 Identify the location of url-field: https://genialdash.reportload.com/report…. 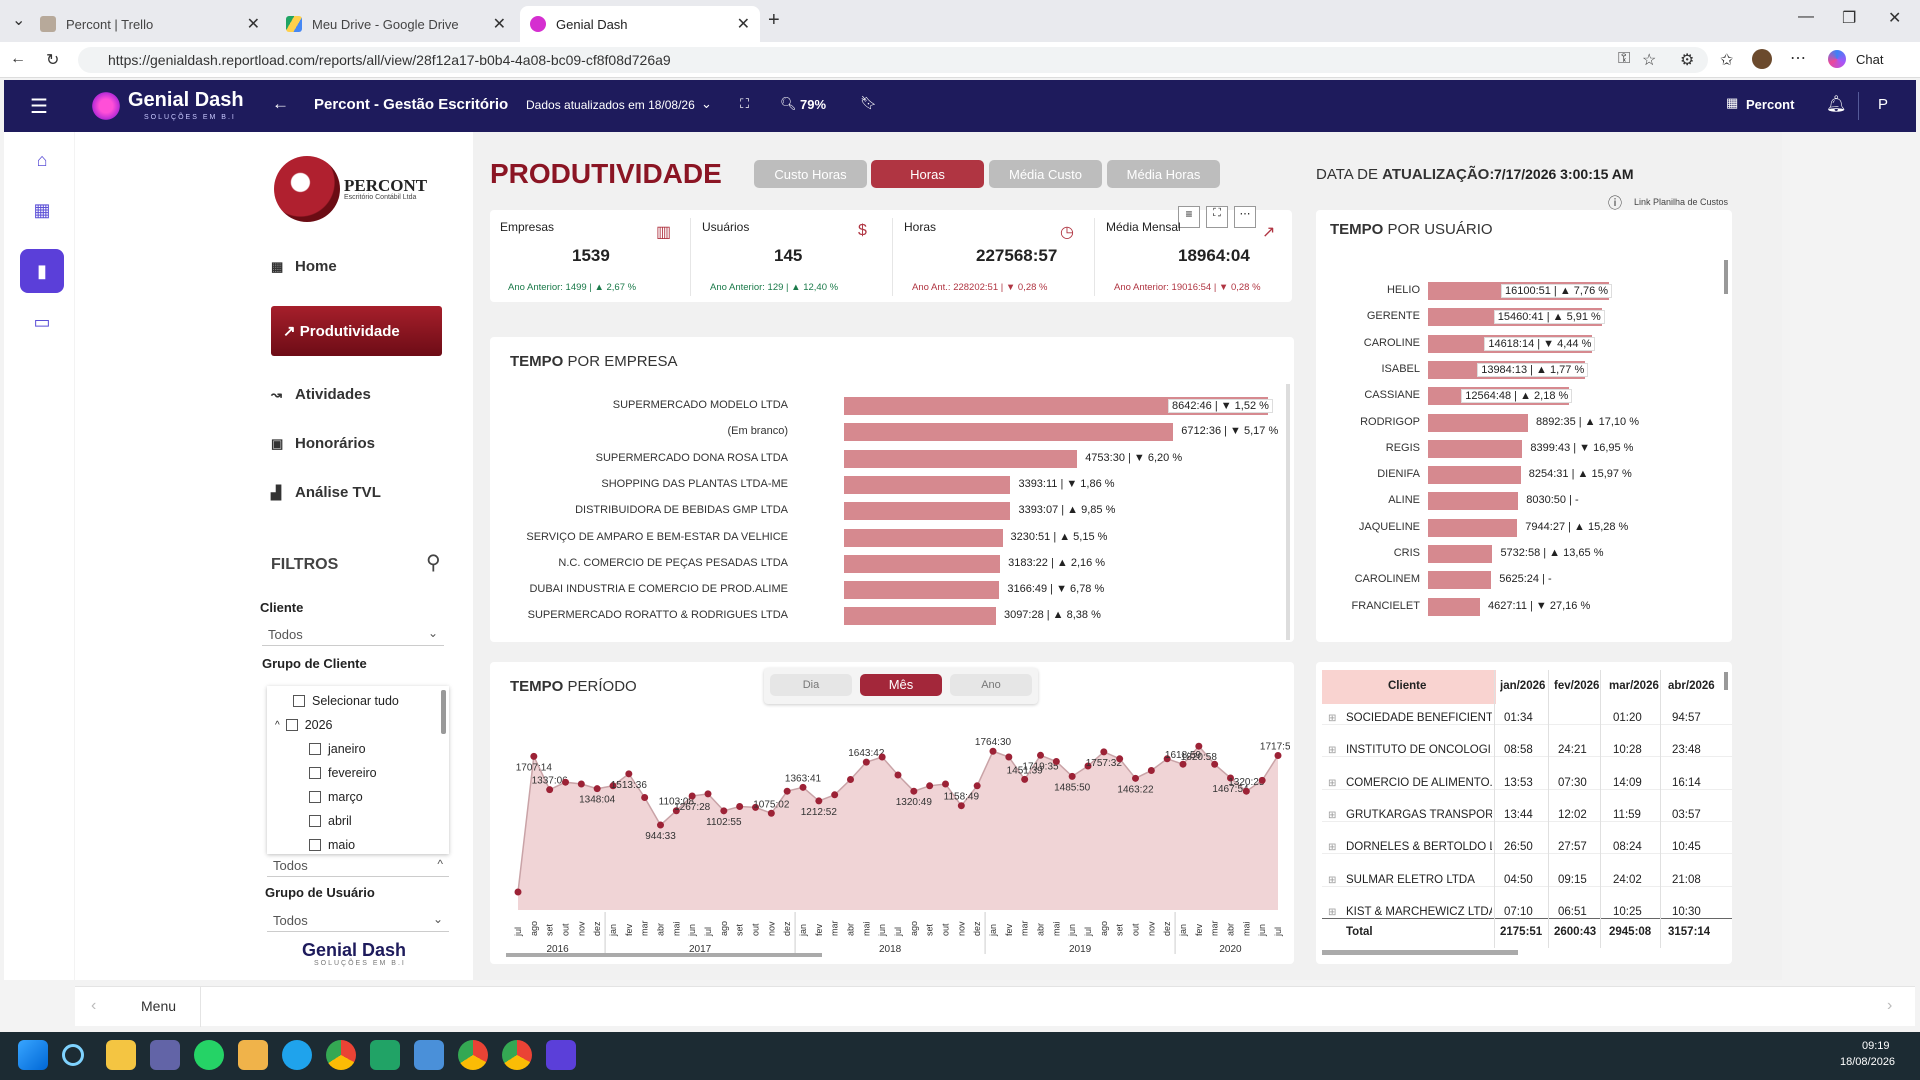
(893, 60).